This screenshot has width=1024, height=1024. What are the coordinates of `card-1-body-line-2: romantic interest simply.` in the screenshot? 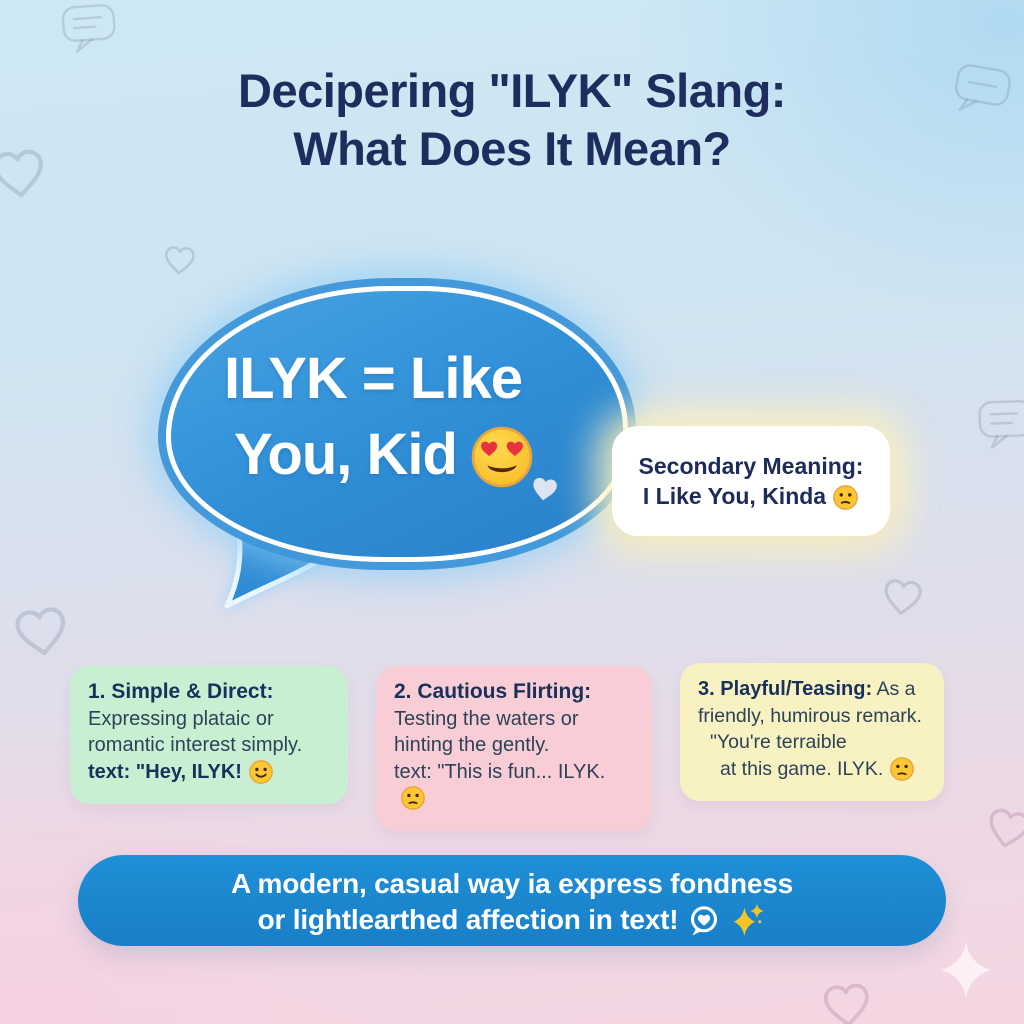 It's located at (195, 745).